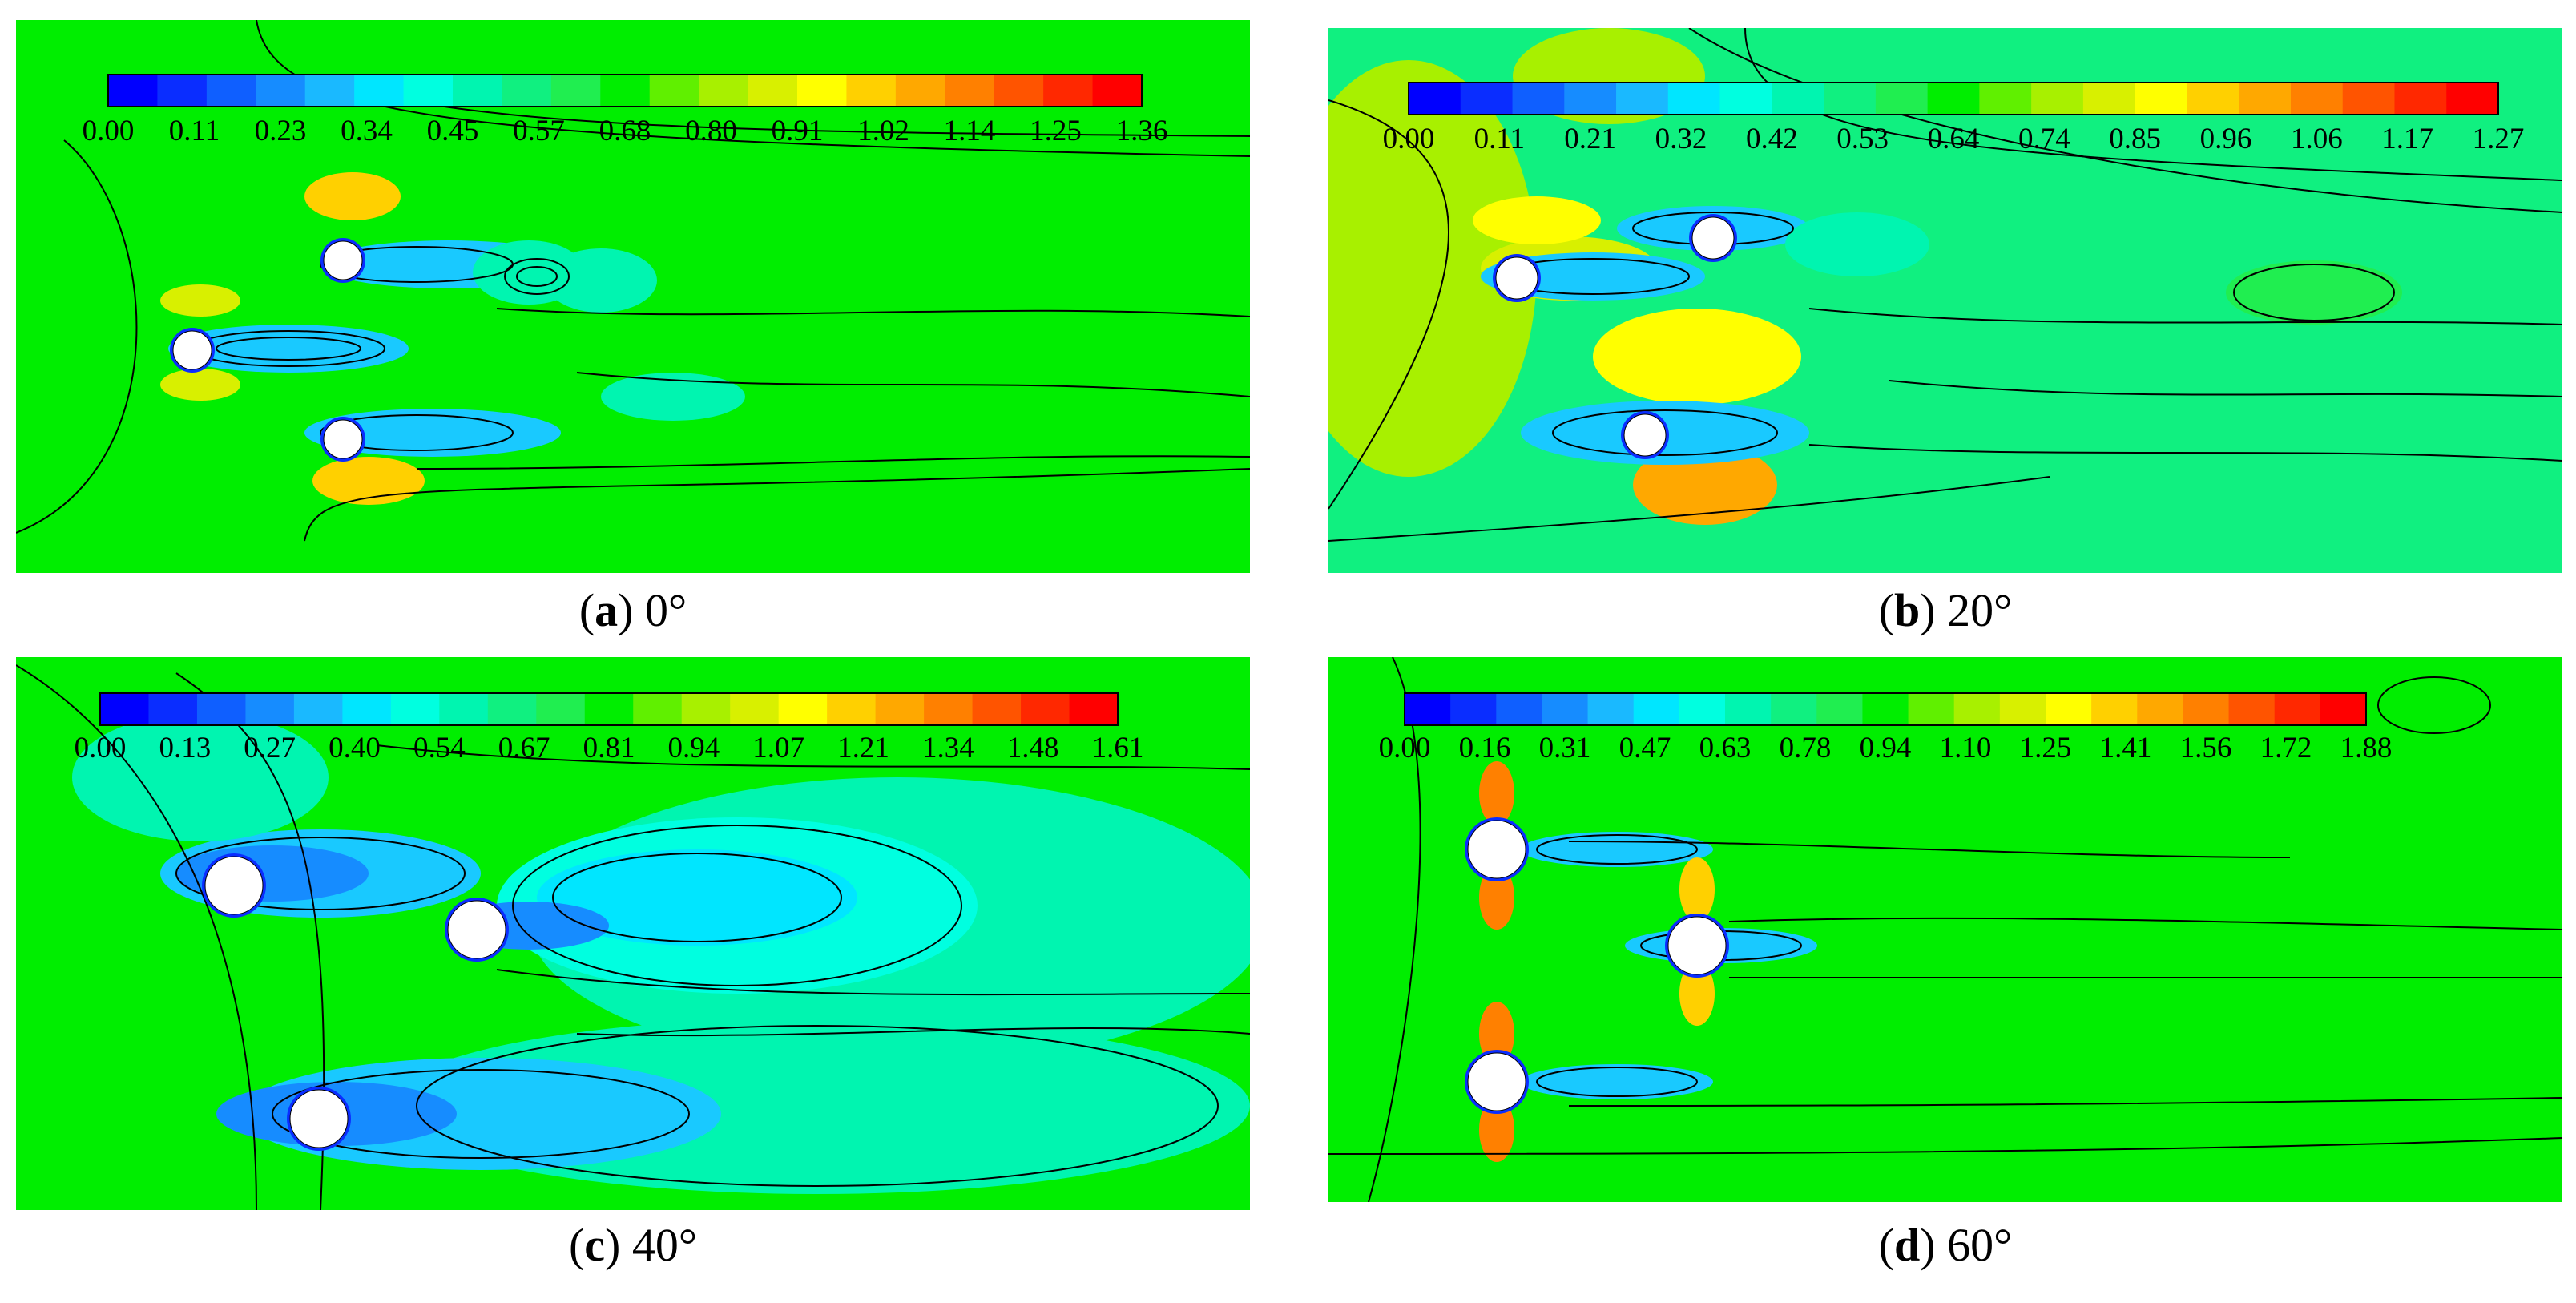 This screenshot has height=1303, width=2576. Describe the element at coordinates (1772, 139) in the screenshot. I see `colorbar-tick-label: 0.42` at that location.